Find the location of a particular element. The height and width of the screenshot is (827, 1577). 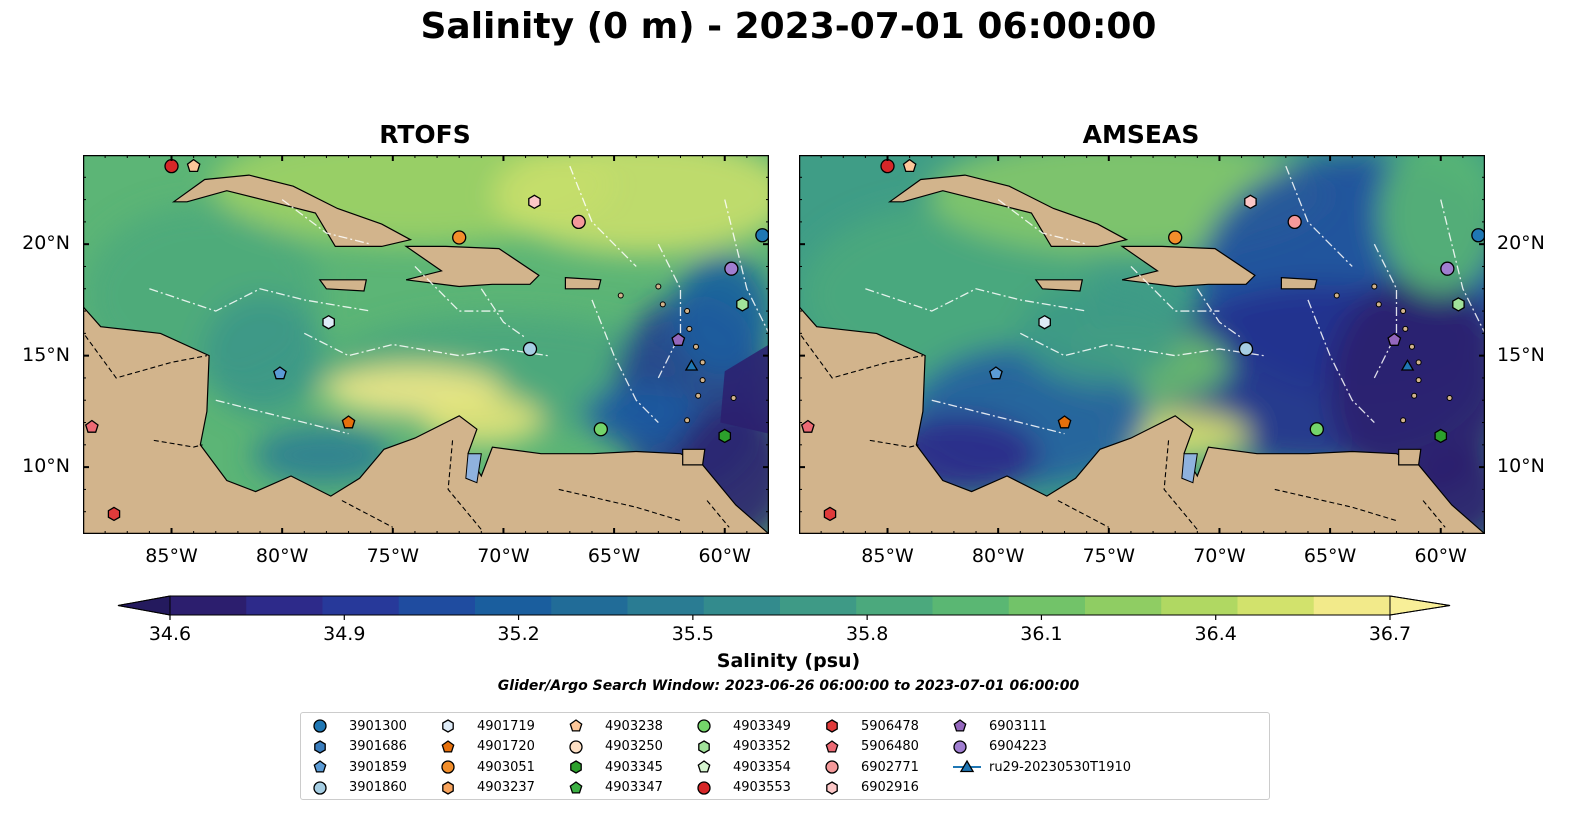

legend-item: 4903347 is located at coordinates (616, 788).